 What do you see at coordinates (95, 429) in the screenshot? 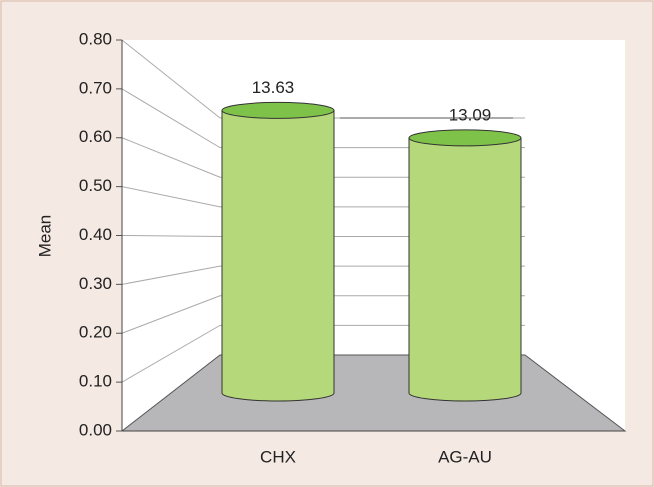
I see `y-tick-label: 0.00` at bounding box center [95, 429].